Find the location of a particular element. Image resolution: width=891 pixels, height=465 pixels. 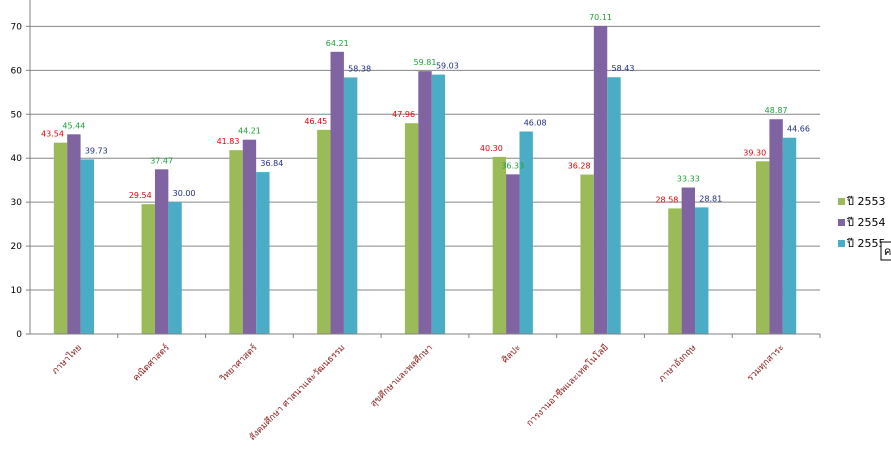

y-tick-label: 40 is located at coordinates (17, 159).